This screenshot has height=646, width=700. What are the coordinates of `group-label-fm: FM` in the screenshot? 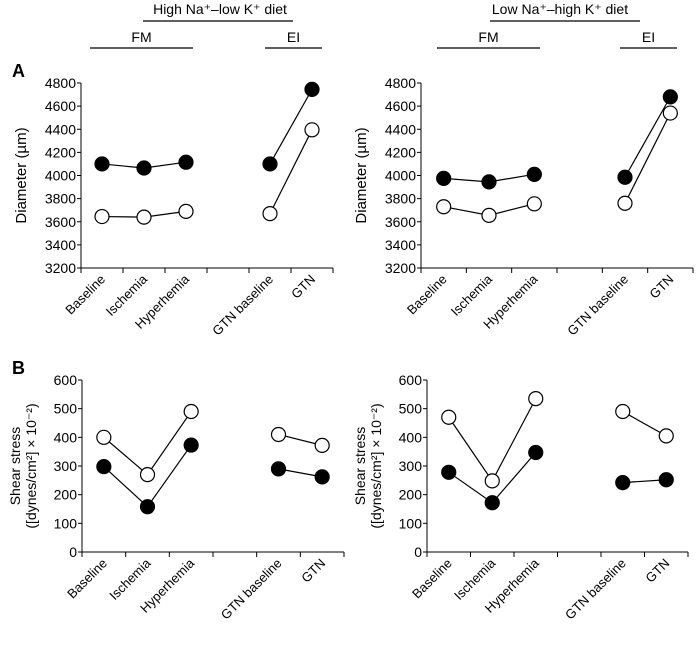 It's located at (488, 37).